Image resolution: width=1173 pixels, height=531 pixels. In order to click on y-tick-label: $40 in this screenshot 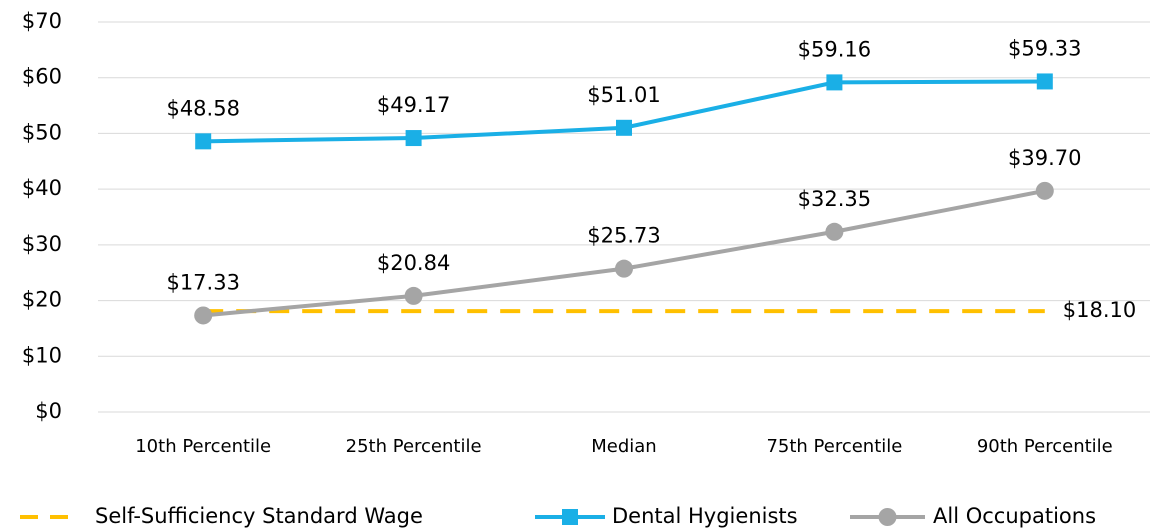, I will do `click(42, 188)`.